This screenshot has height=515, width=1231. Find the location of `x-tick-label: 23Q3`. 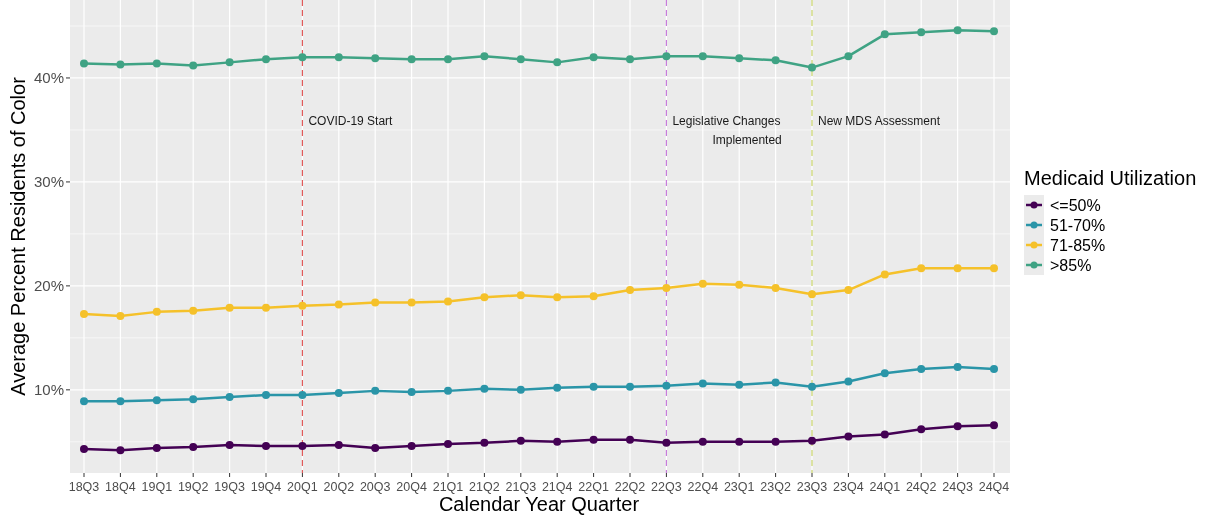

x-tick-label: 23Q3 is located at coordinates (812, 487).